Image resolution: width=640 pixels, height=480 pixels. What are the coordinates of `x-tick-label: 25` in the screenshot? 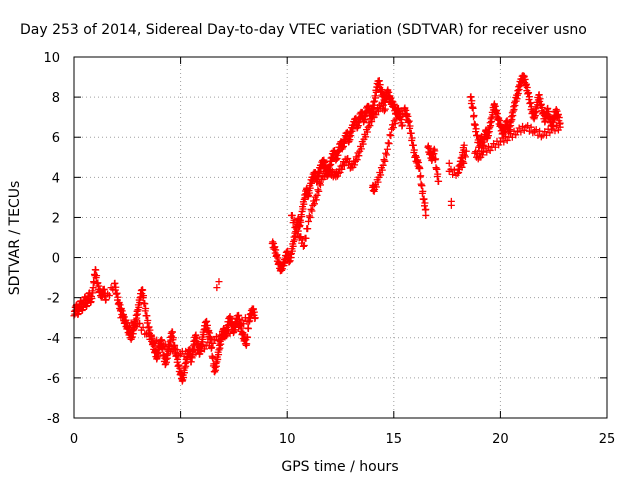 It's located at (607, 439).